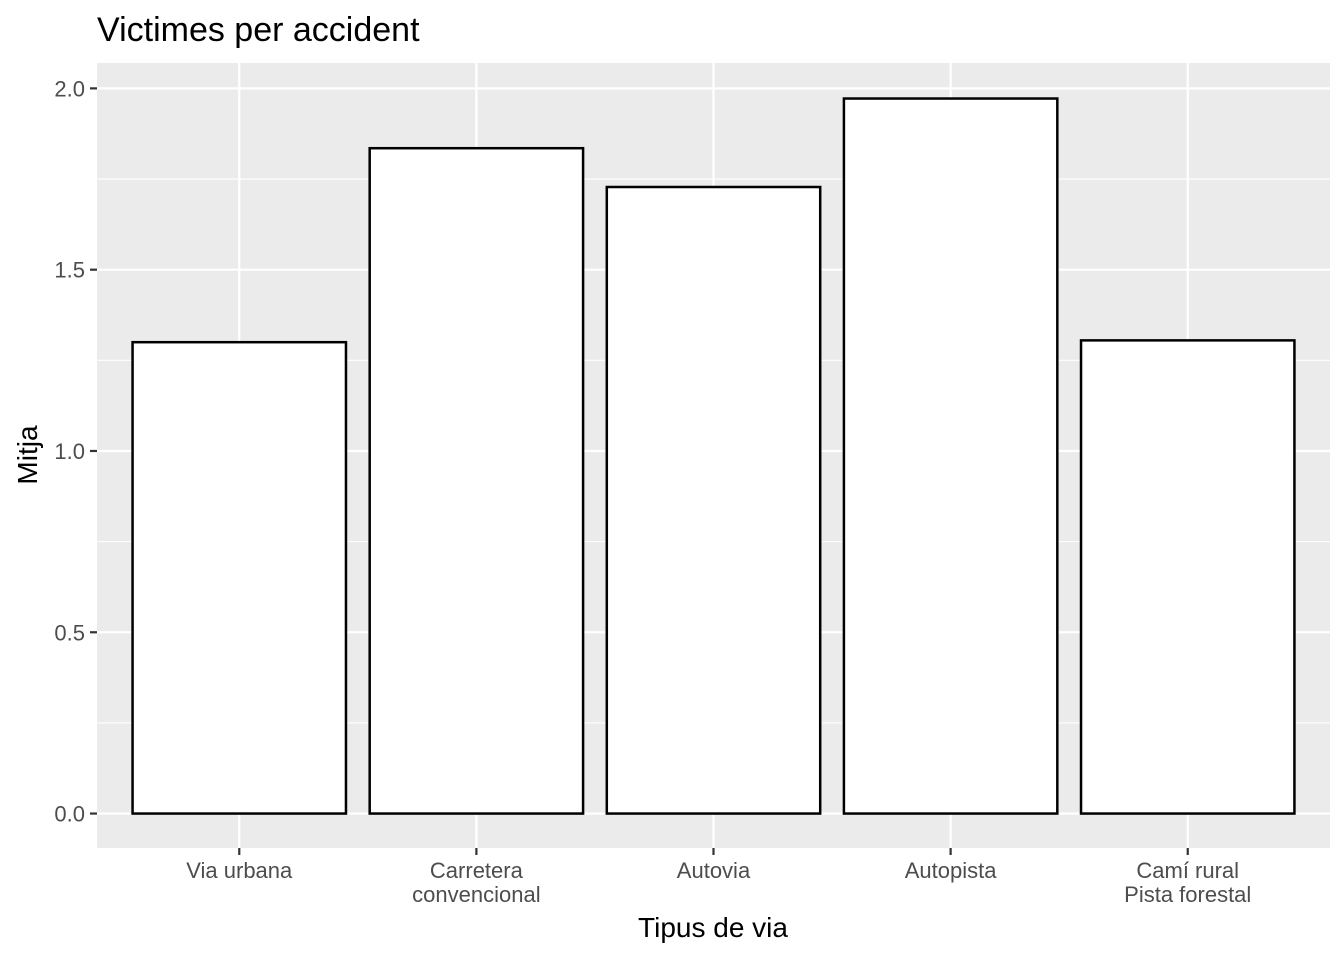 The width and height of the screenshot is (1344, 960). What do you see at coordinates (258, 30) in the screenshot?
I see `chart-title: Victimes per accident` at bounding box center [258, 30].